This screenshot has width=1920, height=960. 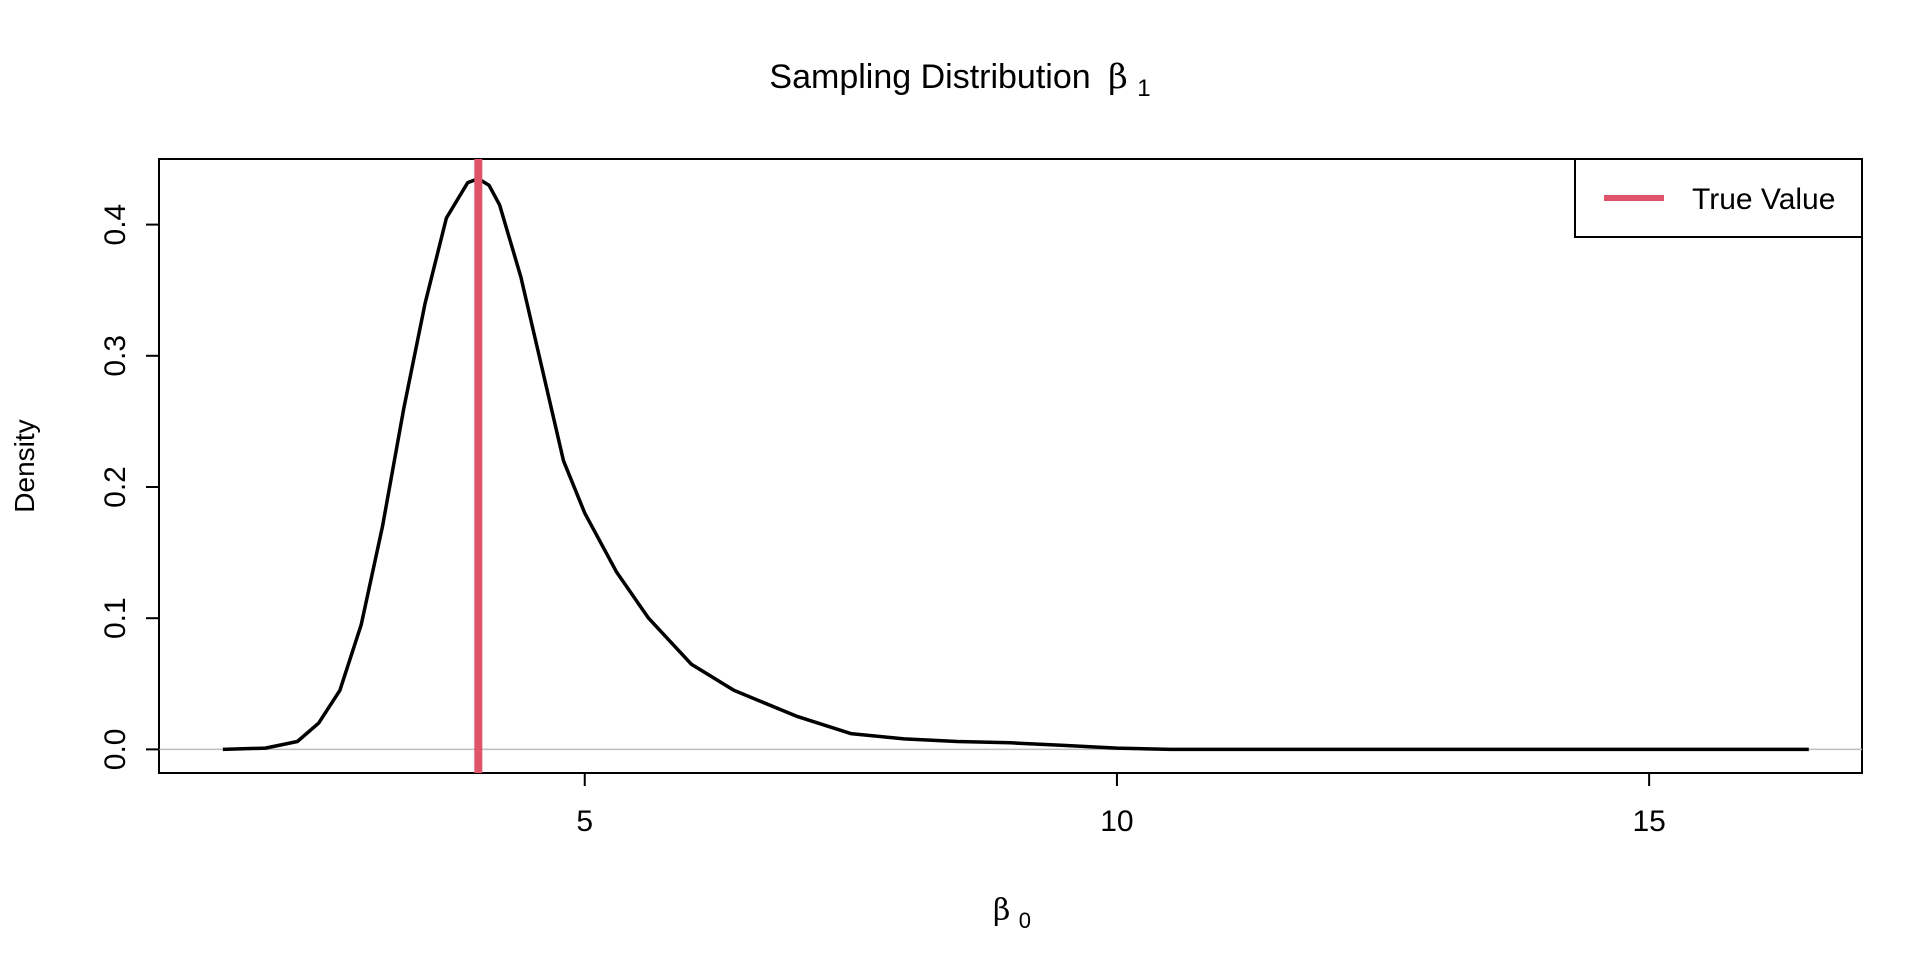 I want to click on legend: True Value, so click(x=1718, y=198).